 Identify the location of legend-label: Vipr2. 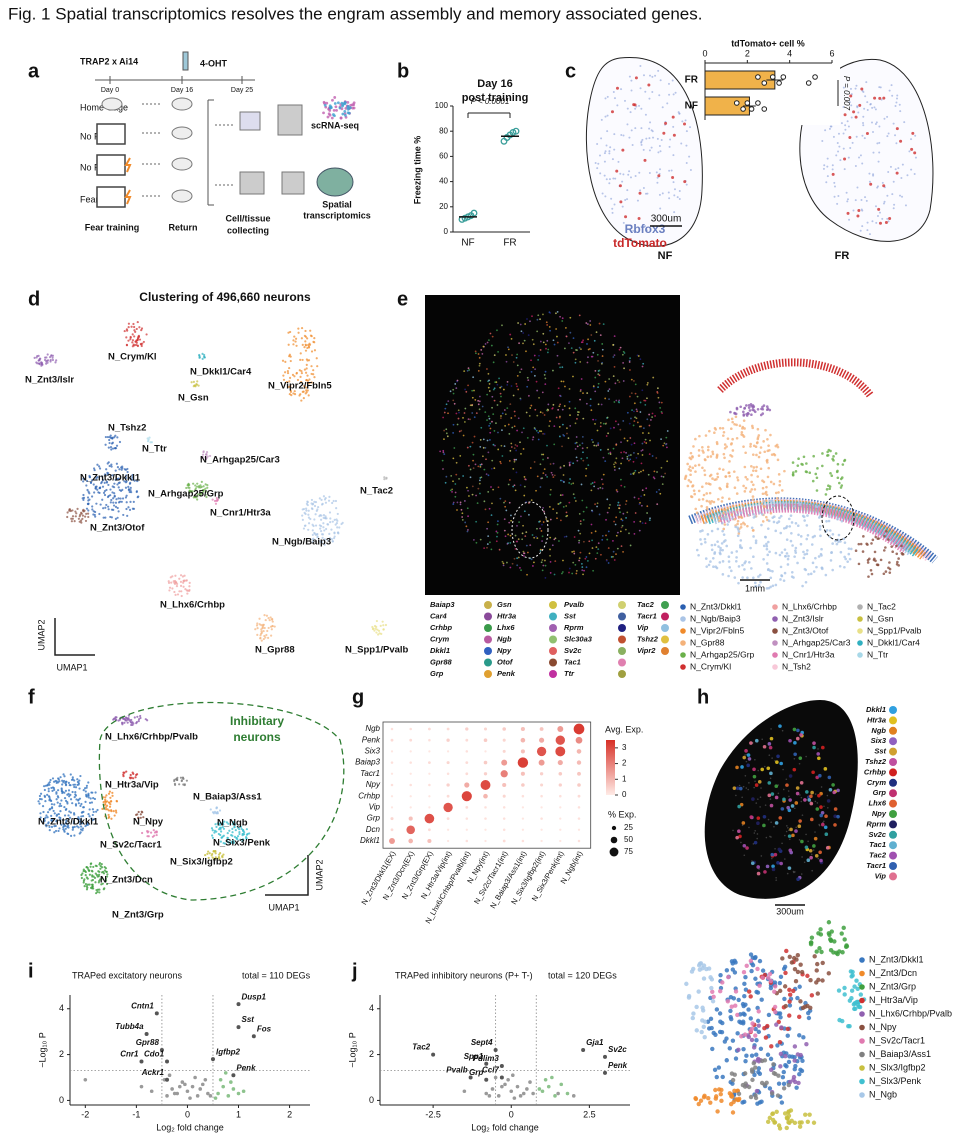
(646, 650).